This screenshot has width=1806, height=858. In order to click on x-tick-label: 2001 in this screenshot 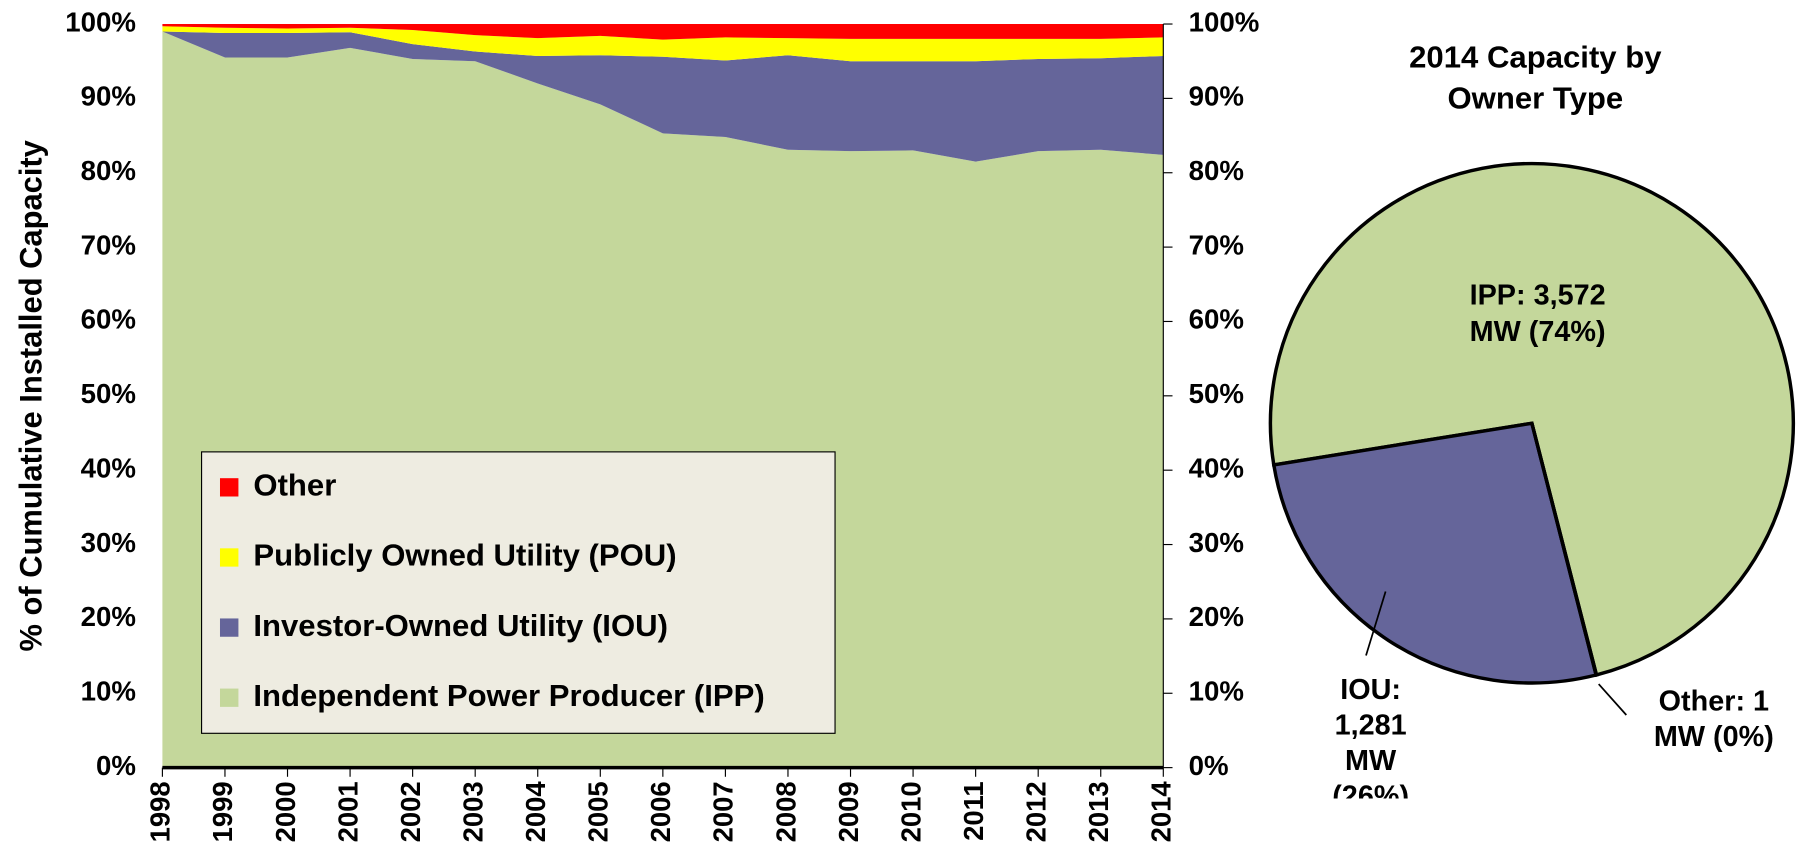, I will do `click(347, 811)`.